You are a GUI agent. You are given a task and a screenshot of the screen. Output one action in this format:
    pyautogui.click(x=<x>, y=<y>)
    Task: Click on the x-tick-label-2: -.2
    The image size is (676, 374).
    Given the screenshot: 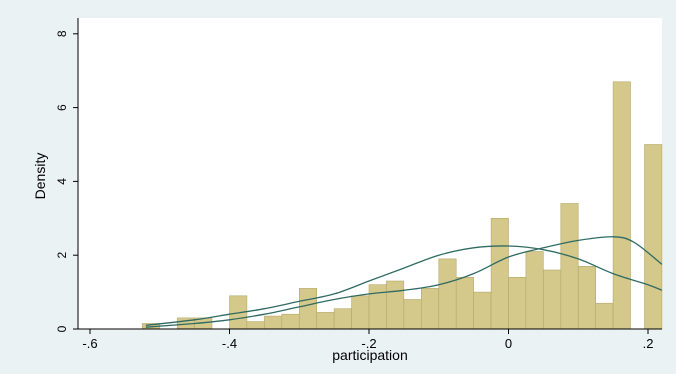 What is the action you would take?
    pyautogui.click(x=368, y=343)
    